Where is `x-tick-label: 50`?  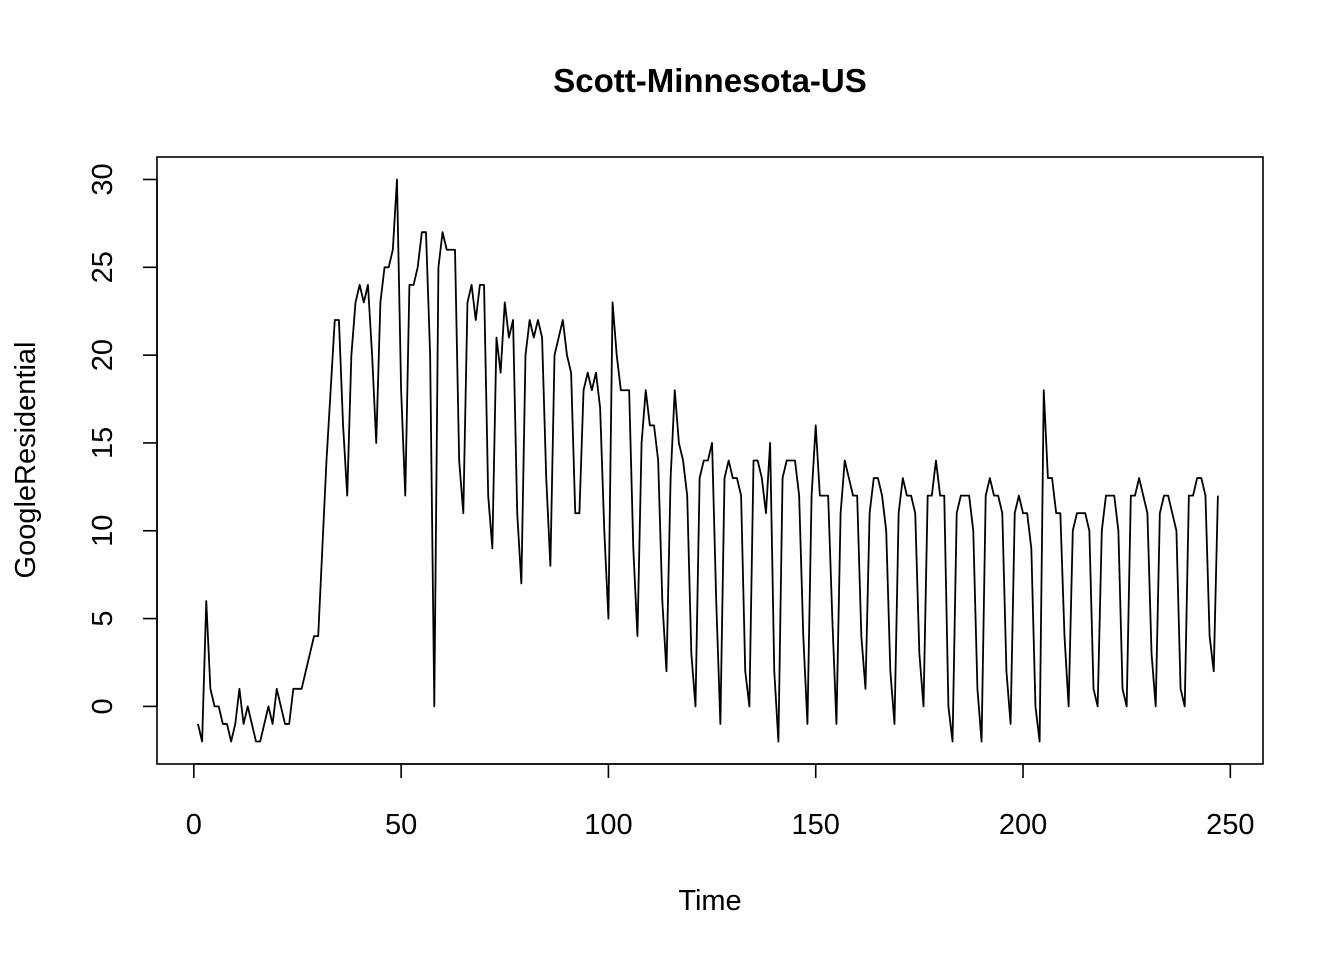
x-tick-label: 50 is located at coordinates (401, 825).